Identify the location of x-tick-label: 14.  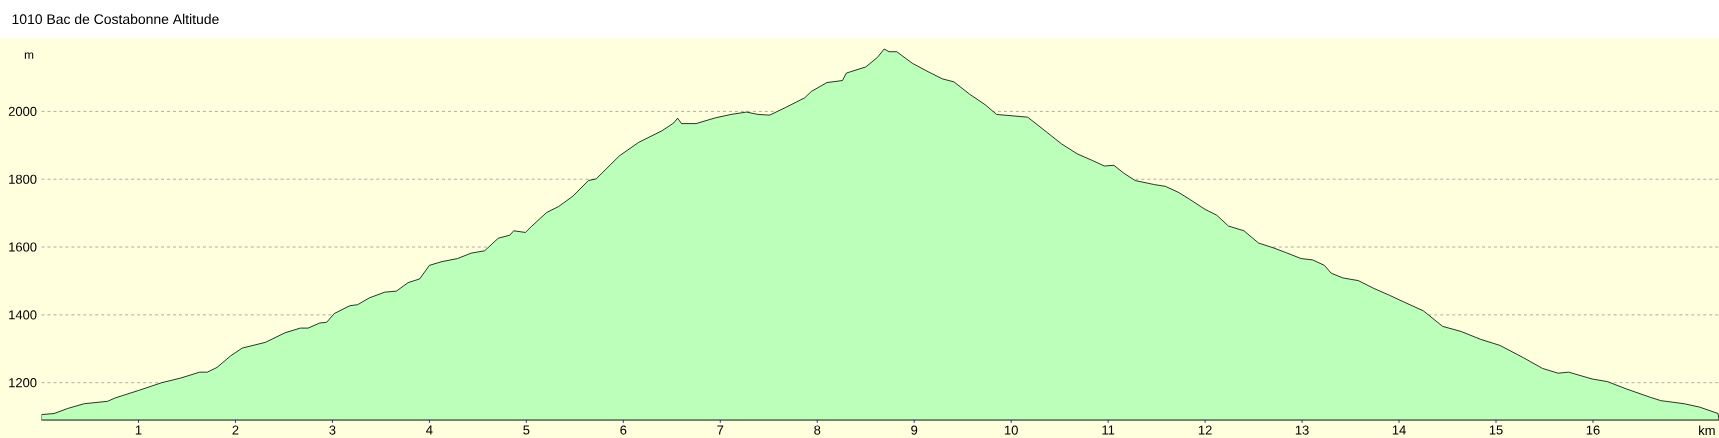
(1399, 430).